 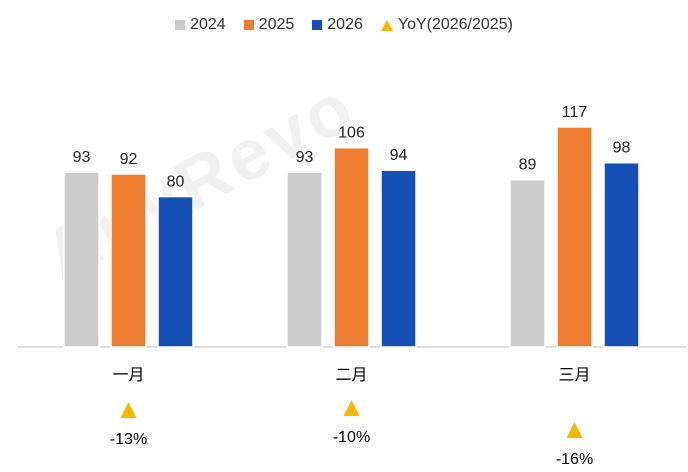 What do you see at coordinates (528, 165) in the screenshot?
I see `data-label-2024-3: 89` at bounding box center [528, 165].